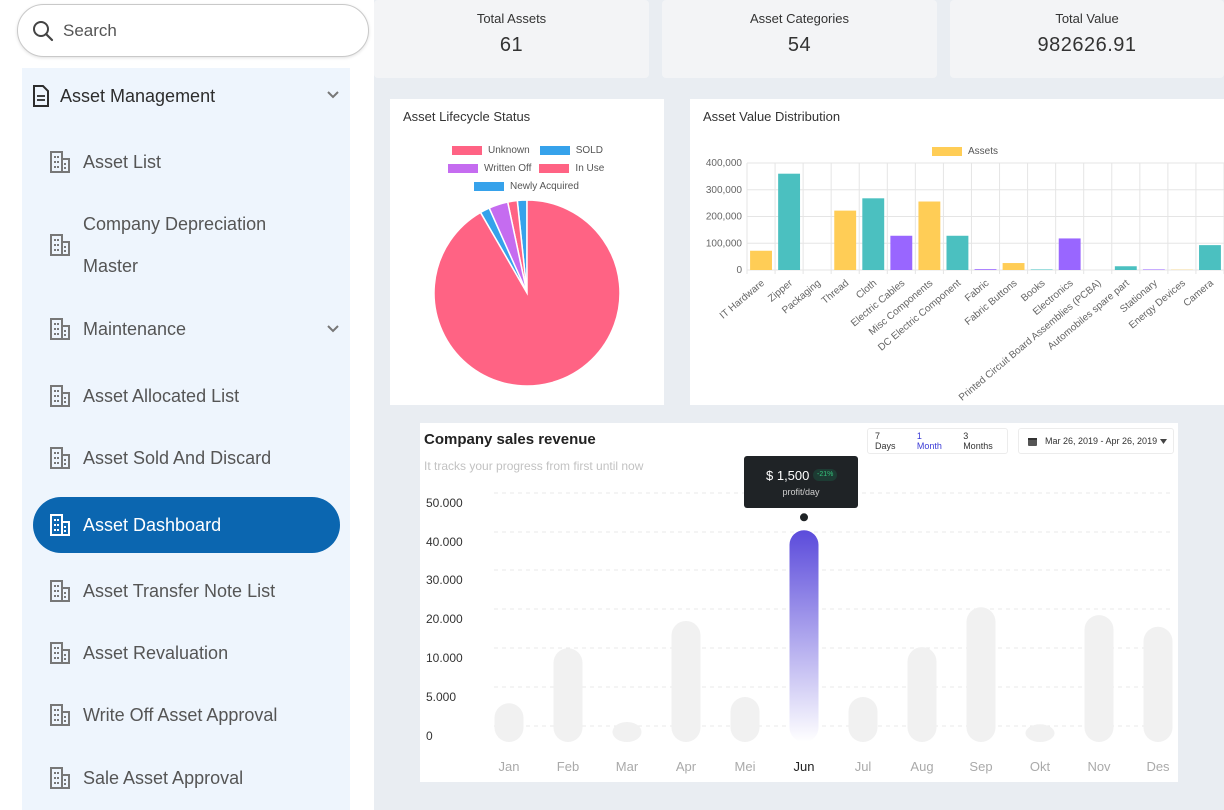 Image resolution: width=1224 pixels, height=810 pixels. What do you see at coordinates (739, 270) in the screenshot?
I see `y-tick-label: 0` at bounding box center [739, 270].